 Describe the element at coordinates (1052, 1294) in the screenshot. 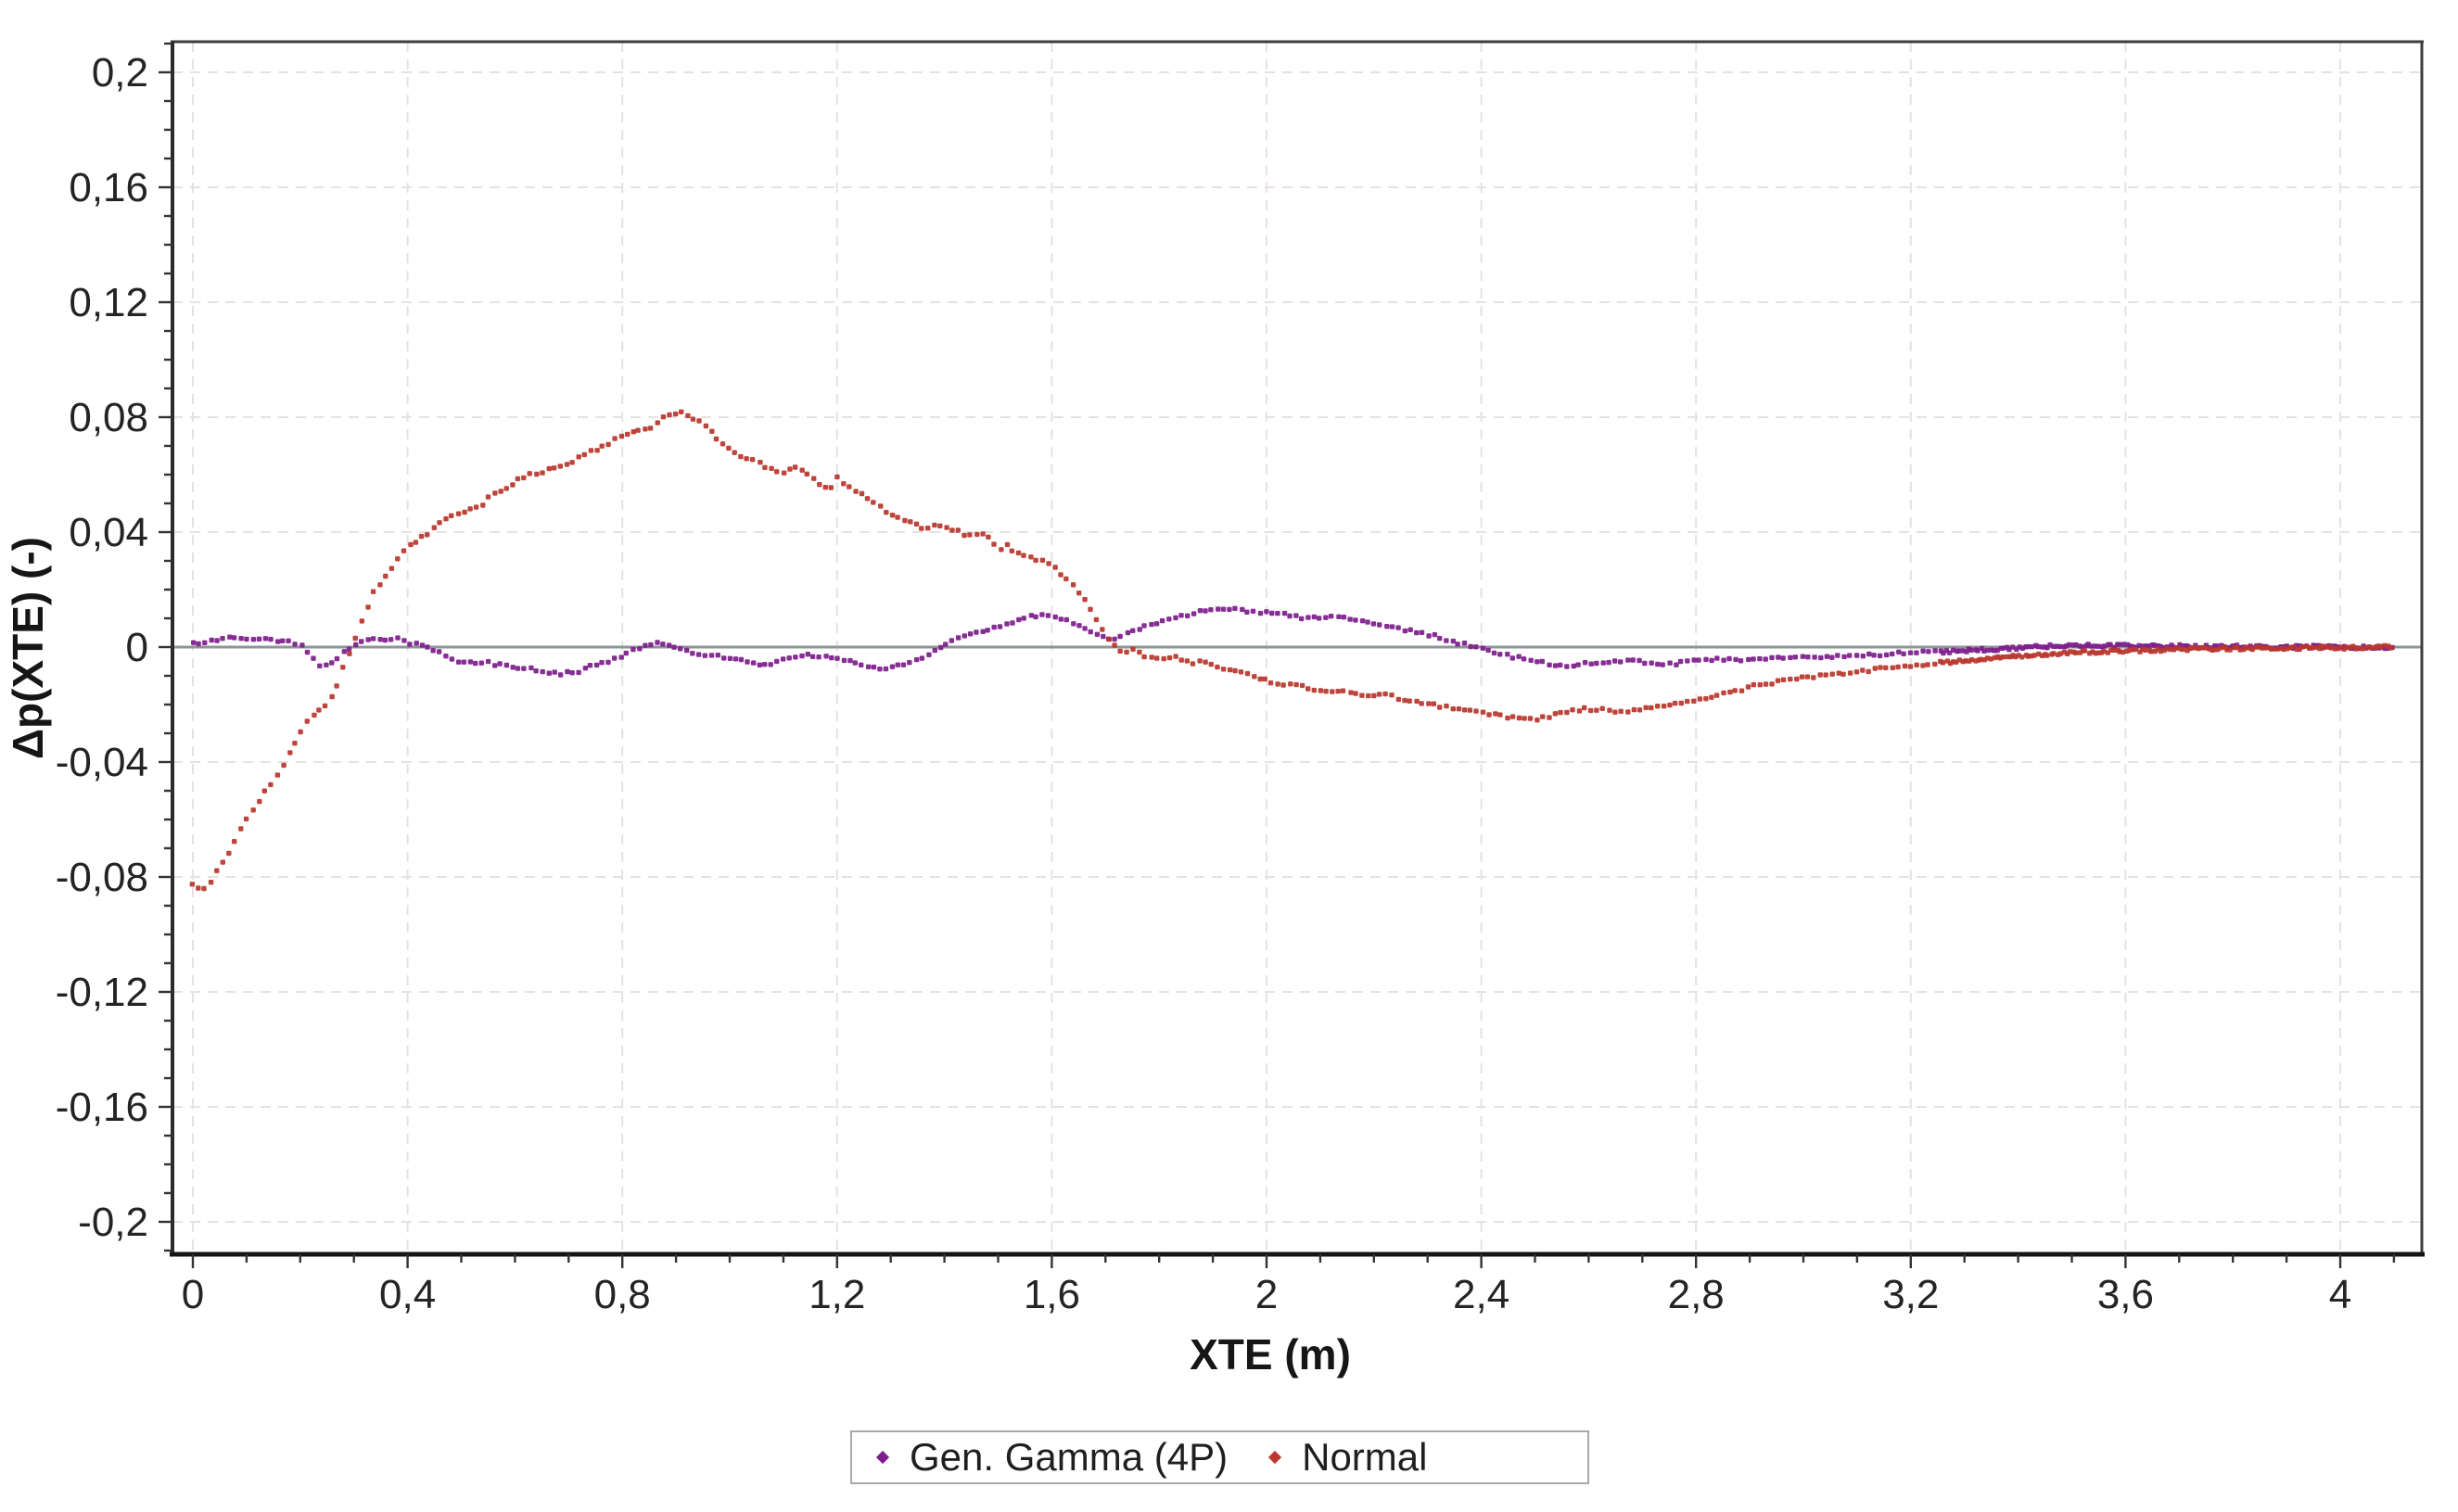

I see `x-tick-label: 1,6` at that location.